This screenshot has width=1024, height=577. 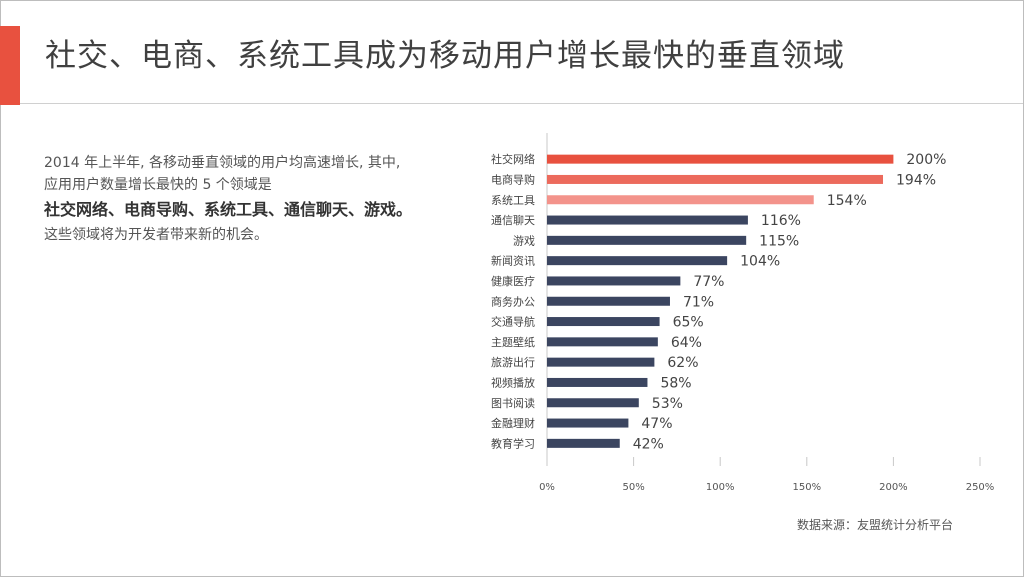 What do you see at coordinates (513, 322) in the screenshot?
I see `category-label: 交通导航` at bounding box center [513, 322].